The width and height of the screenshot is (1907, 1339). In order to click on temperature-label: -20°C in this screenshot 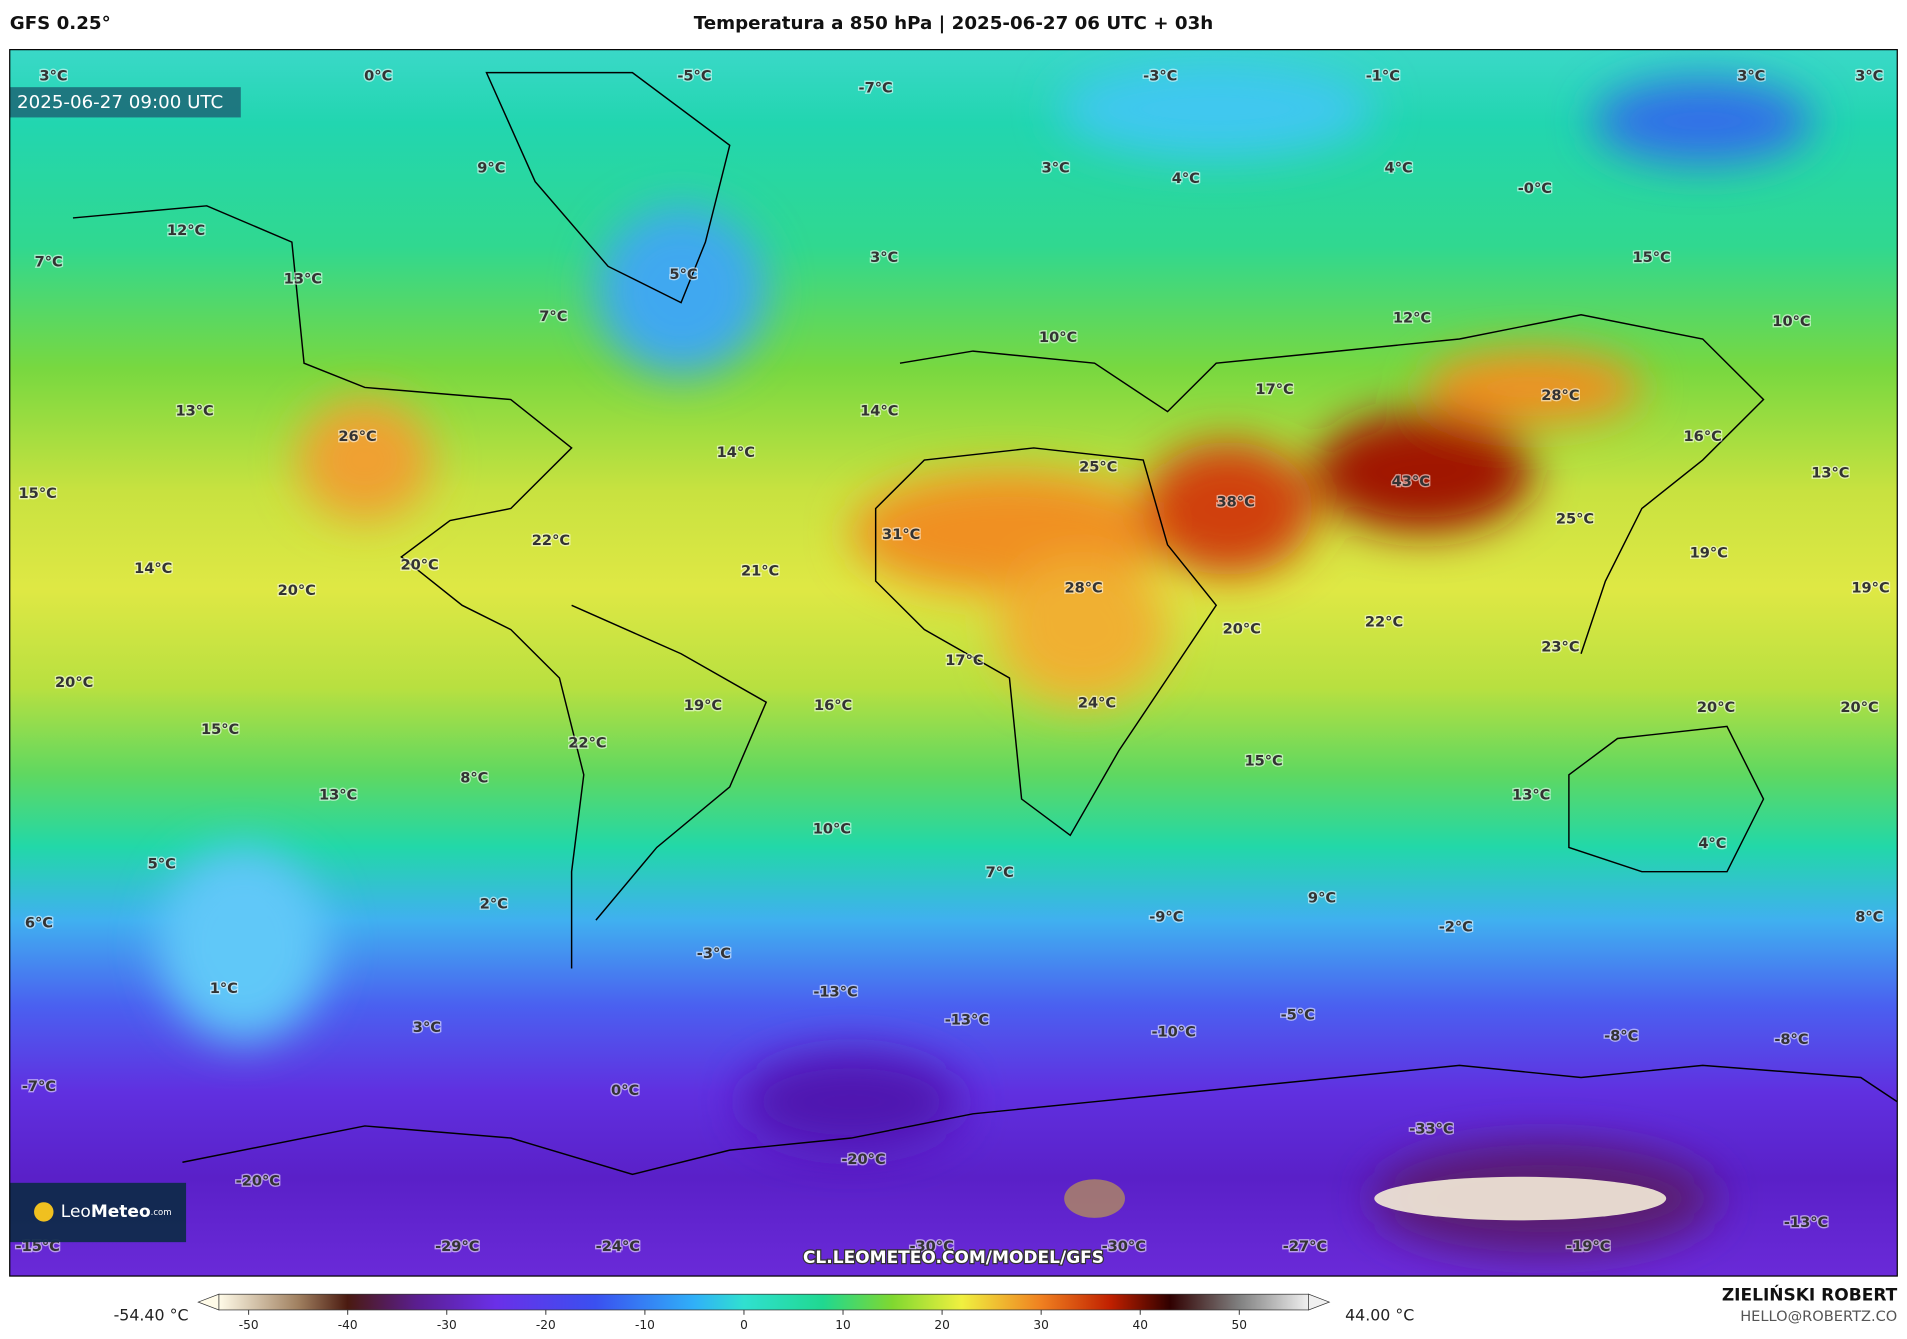, I will do `click(258, 1181)`.